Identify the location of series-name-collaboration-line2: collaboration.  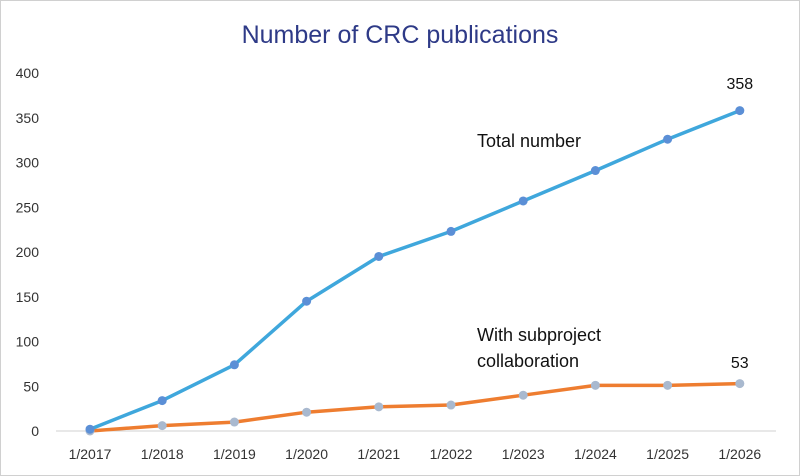
(528, 361).